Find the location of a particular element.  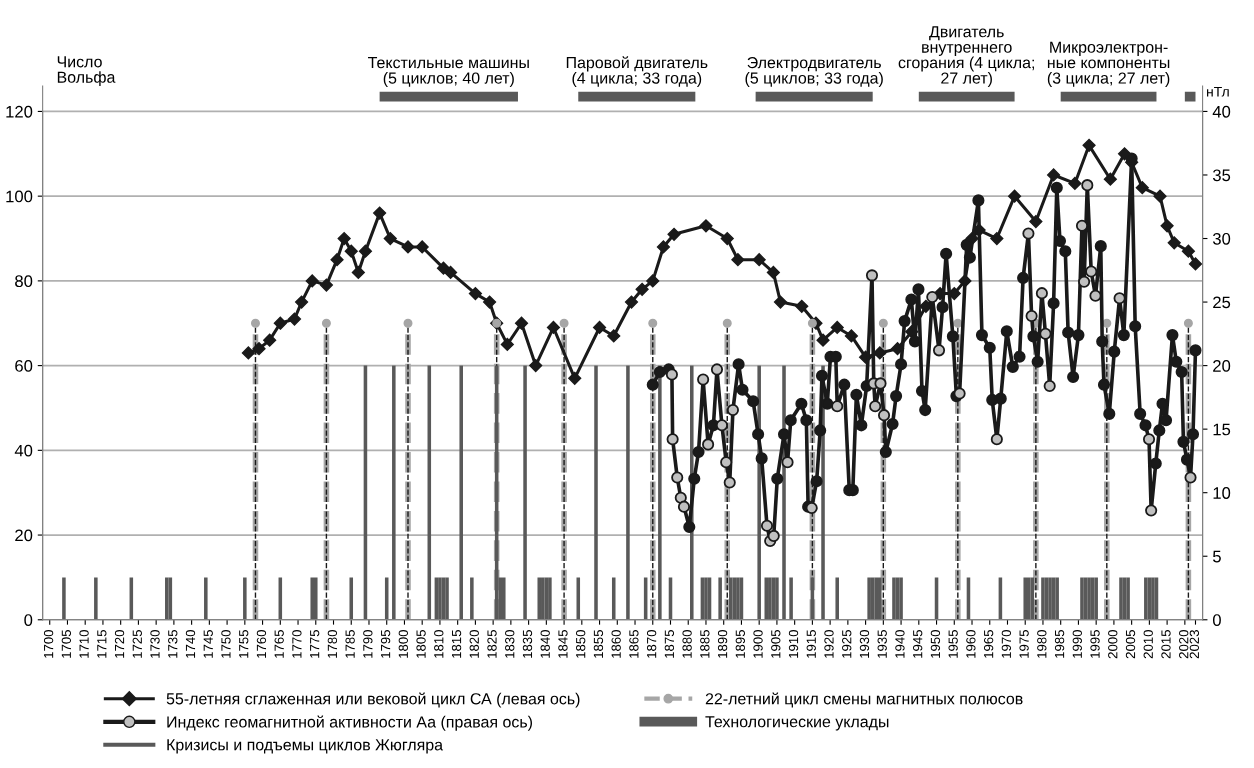

x-tick-label: 2015 is located at coordinates (1166, 644).